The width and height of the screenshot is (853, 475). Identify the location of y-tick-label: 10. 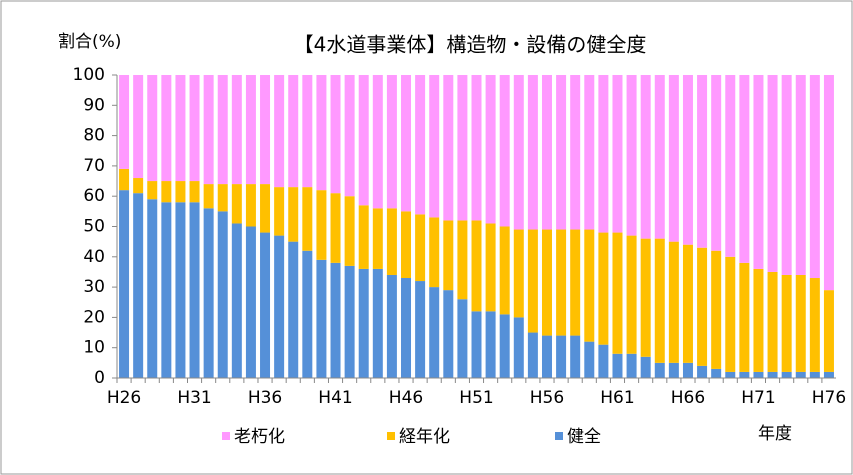
(94, 348).